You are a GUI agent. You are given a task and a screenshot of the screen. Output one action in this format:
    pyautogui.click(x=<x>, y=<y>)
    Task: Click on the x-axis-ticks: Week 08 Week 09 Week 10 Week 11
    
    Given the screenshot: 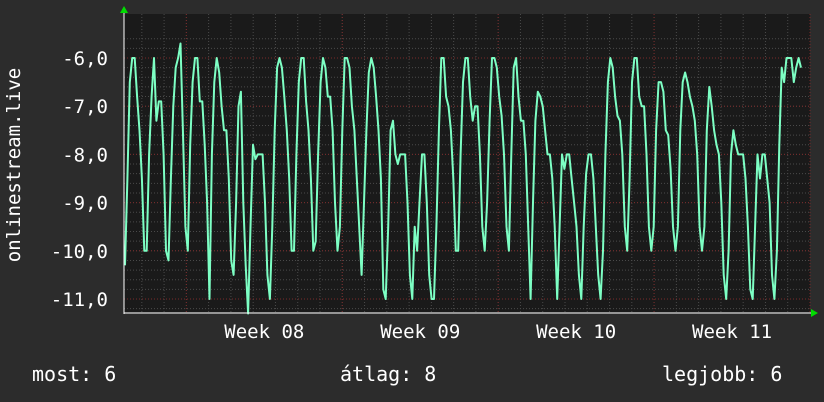 What is the action you would take?
    pyautogui.click(x=498, y=332)
    